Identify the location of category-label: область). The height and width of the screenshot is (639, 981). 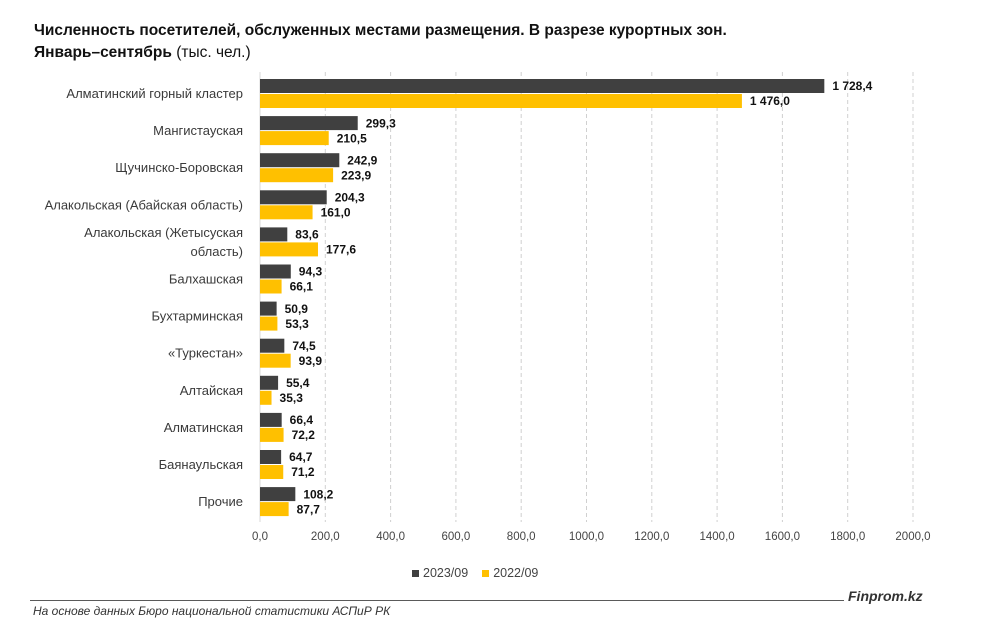
(217, 251).